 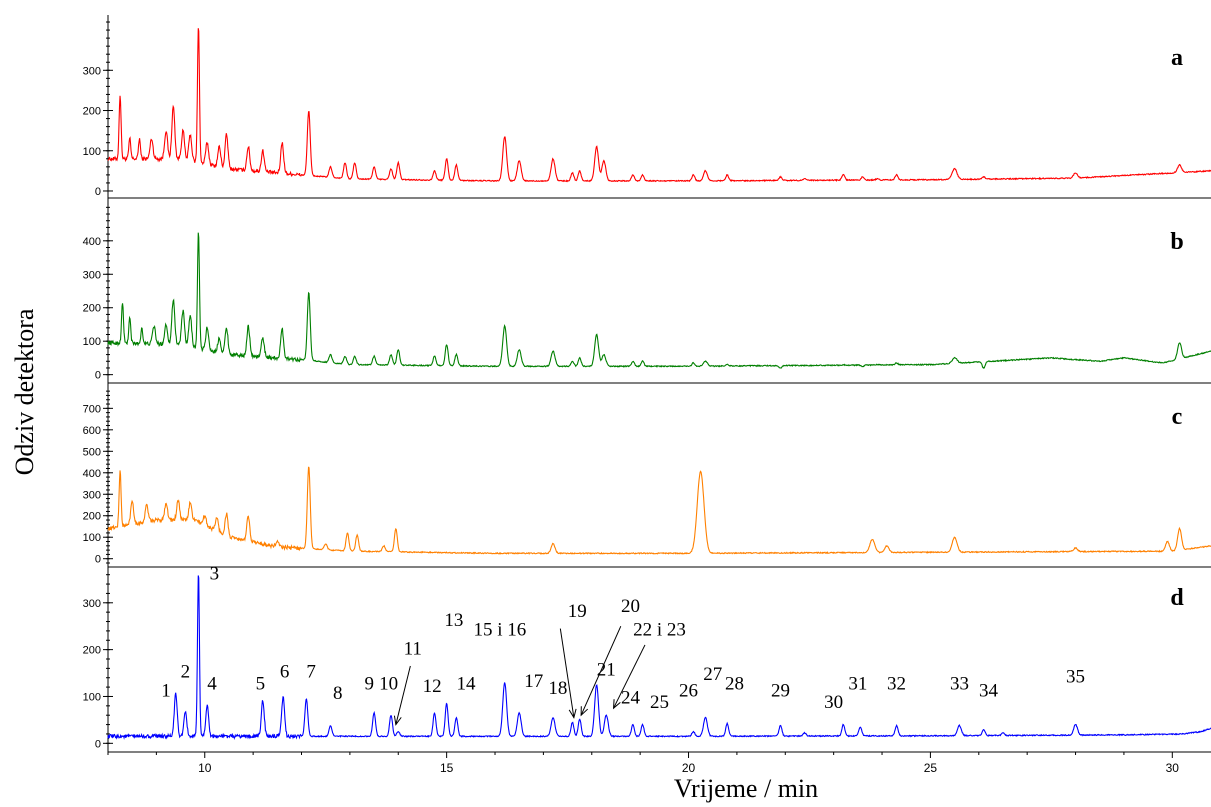 I want to click on peak-label-27: 27, so click(x=712, y=674).